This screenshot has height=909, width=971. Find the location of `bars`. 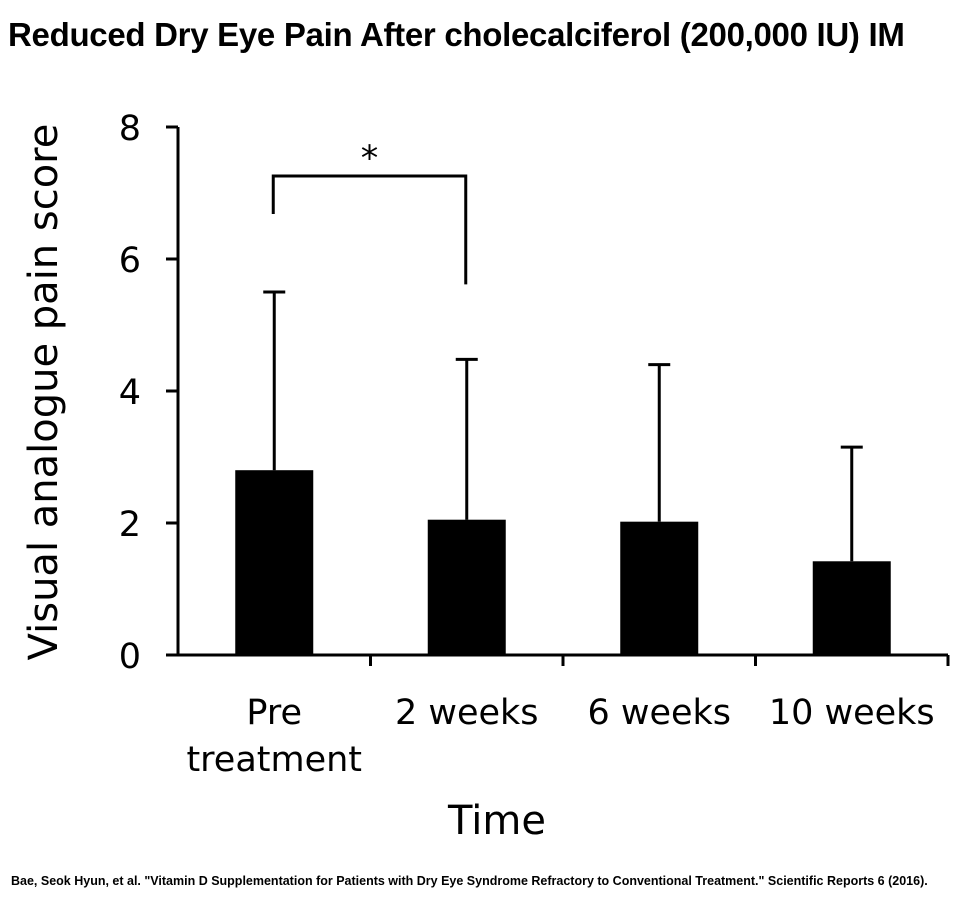

bars is located at coordinates (563, 562).